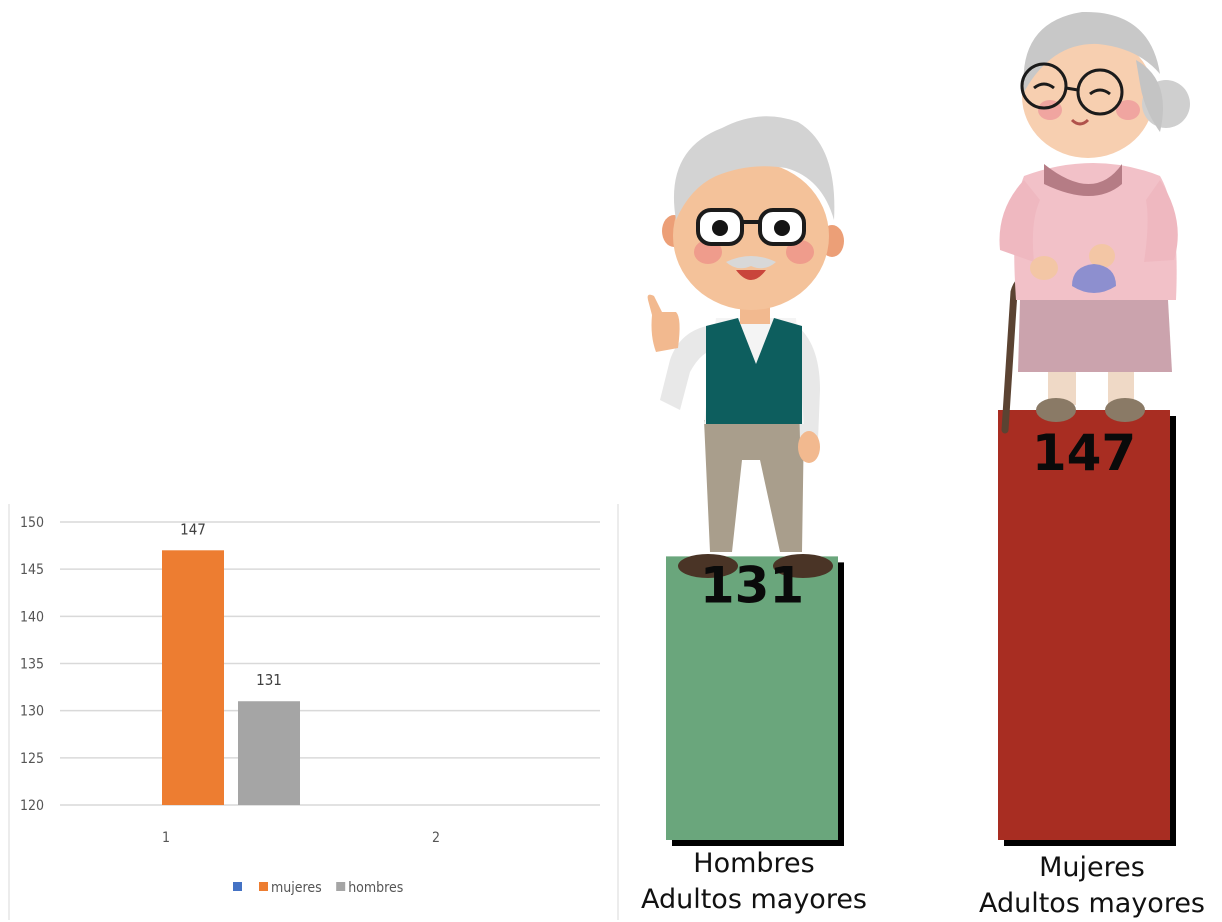 The height and width of the screenshot is (922, 1222). I want to click on elderly-man-illustration, so click(745, 347).